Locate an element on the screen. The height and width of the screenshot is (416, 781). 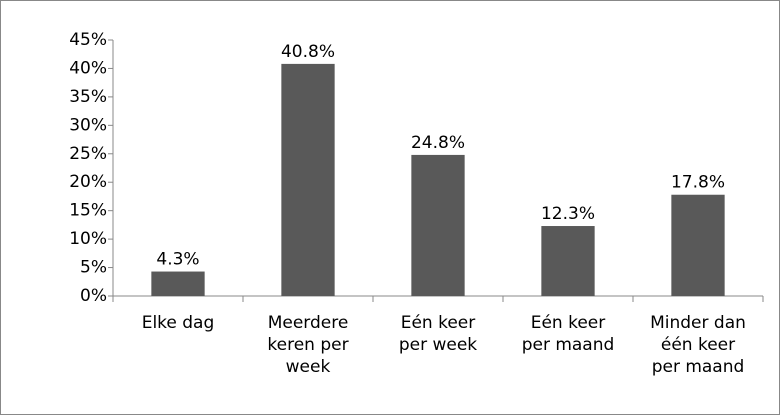
x-tick-label: Elke dag is located at coordinates (178, 323).